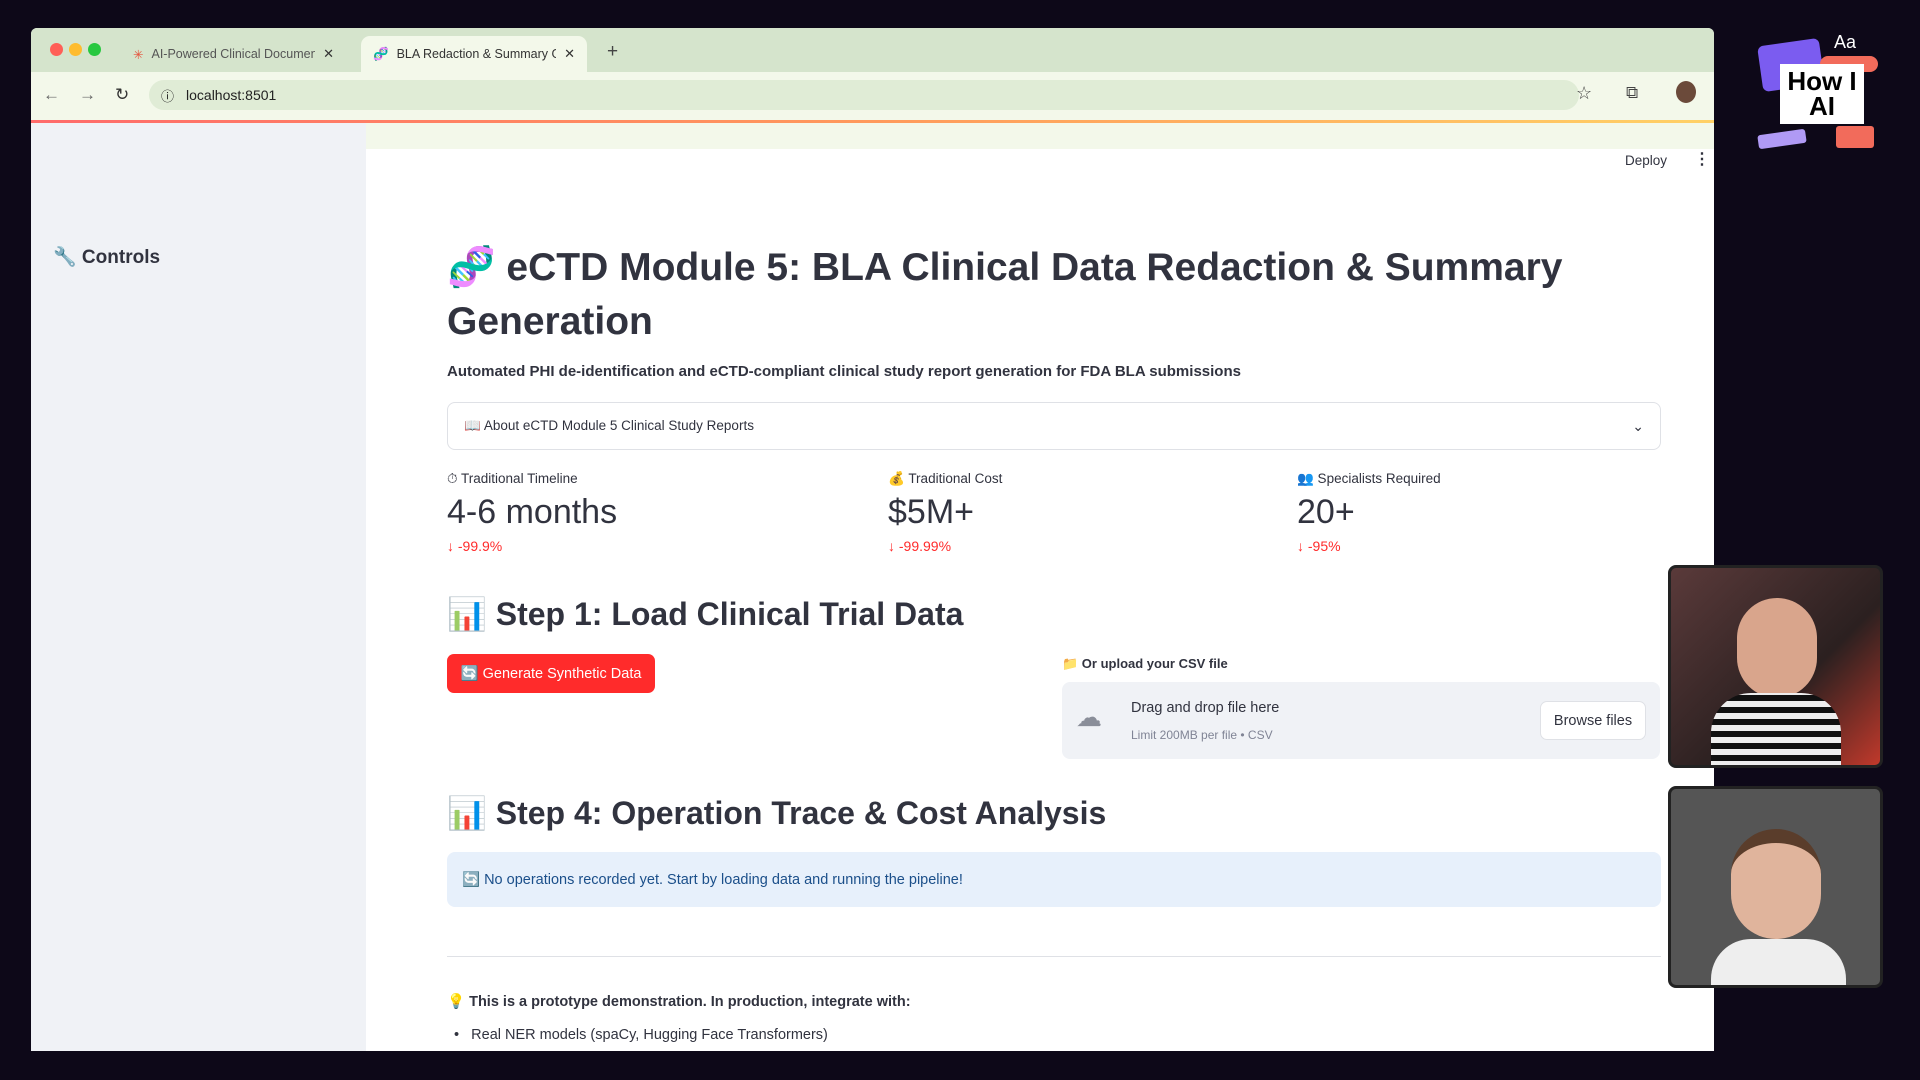  What do you see at coordinates (1593, 720) in the screenshot?
I see `browse-files-button: Browse files` at bounding box center [1593, 720].